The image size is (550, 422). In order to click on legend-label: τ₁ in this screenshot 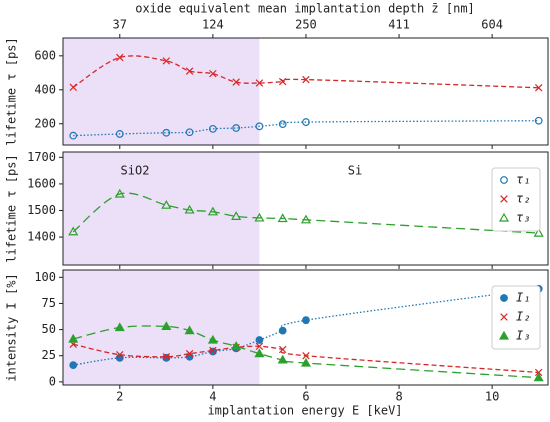, I will do `click(523, 180)`.